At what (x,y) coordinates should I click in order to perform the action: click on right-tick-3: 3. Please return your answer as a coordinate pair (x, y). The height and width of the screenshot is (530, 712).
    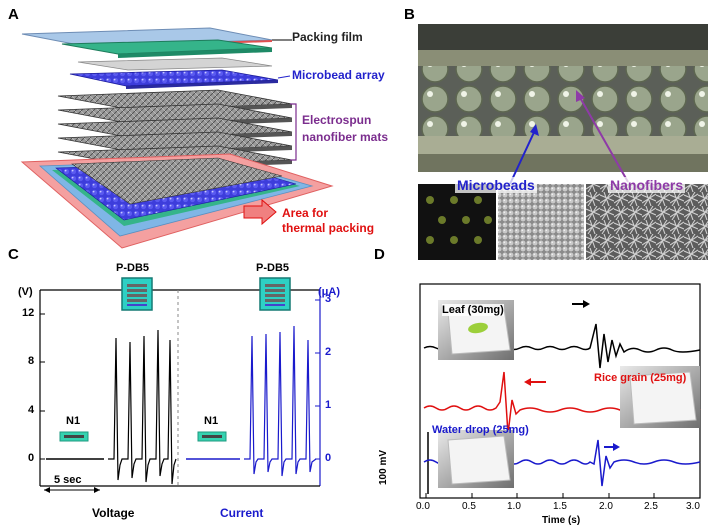
    Looking at the image, I should click on (328, 299).